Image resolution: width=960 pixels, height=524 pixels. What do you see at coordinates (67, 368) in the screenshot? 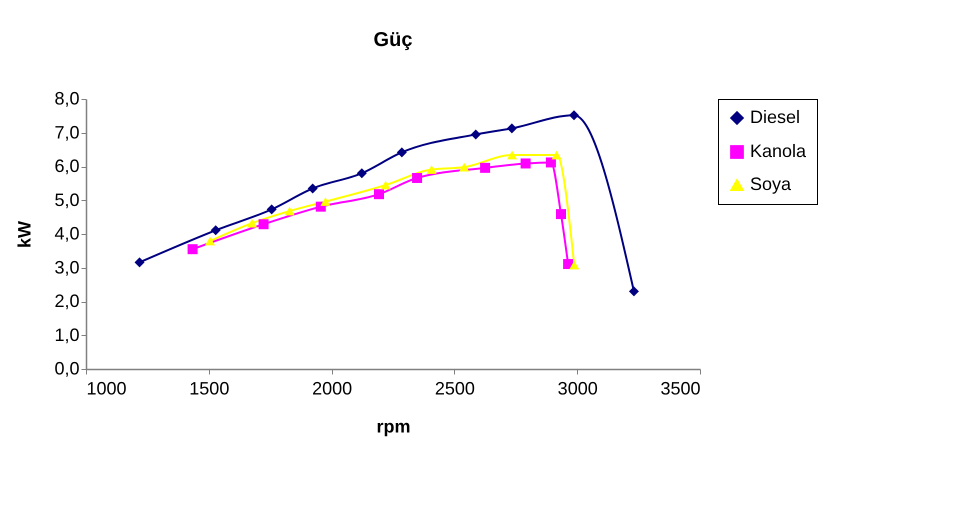
I see `y-tick-label: 0,0` at bounding box center [67, 368].